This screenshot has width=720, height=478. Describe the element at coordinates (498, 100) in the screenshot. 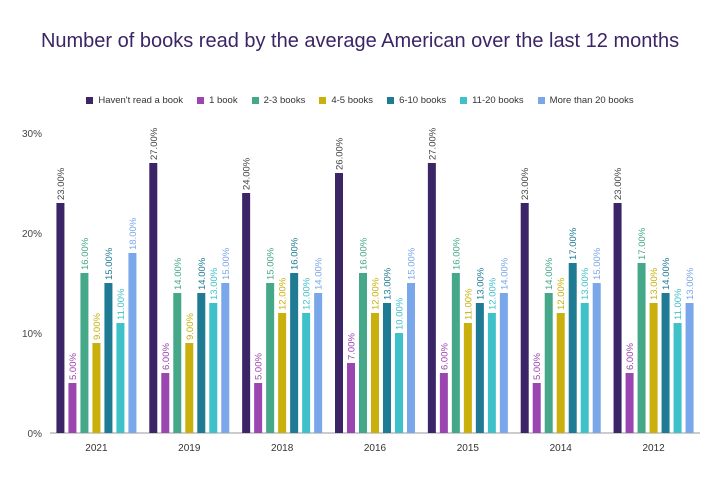

I see `legend-label: 11-20 books` at that location.